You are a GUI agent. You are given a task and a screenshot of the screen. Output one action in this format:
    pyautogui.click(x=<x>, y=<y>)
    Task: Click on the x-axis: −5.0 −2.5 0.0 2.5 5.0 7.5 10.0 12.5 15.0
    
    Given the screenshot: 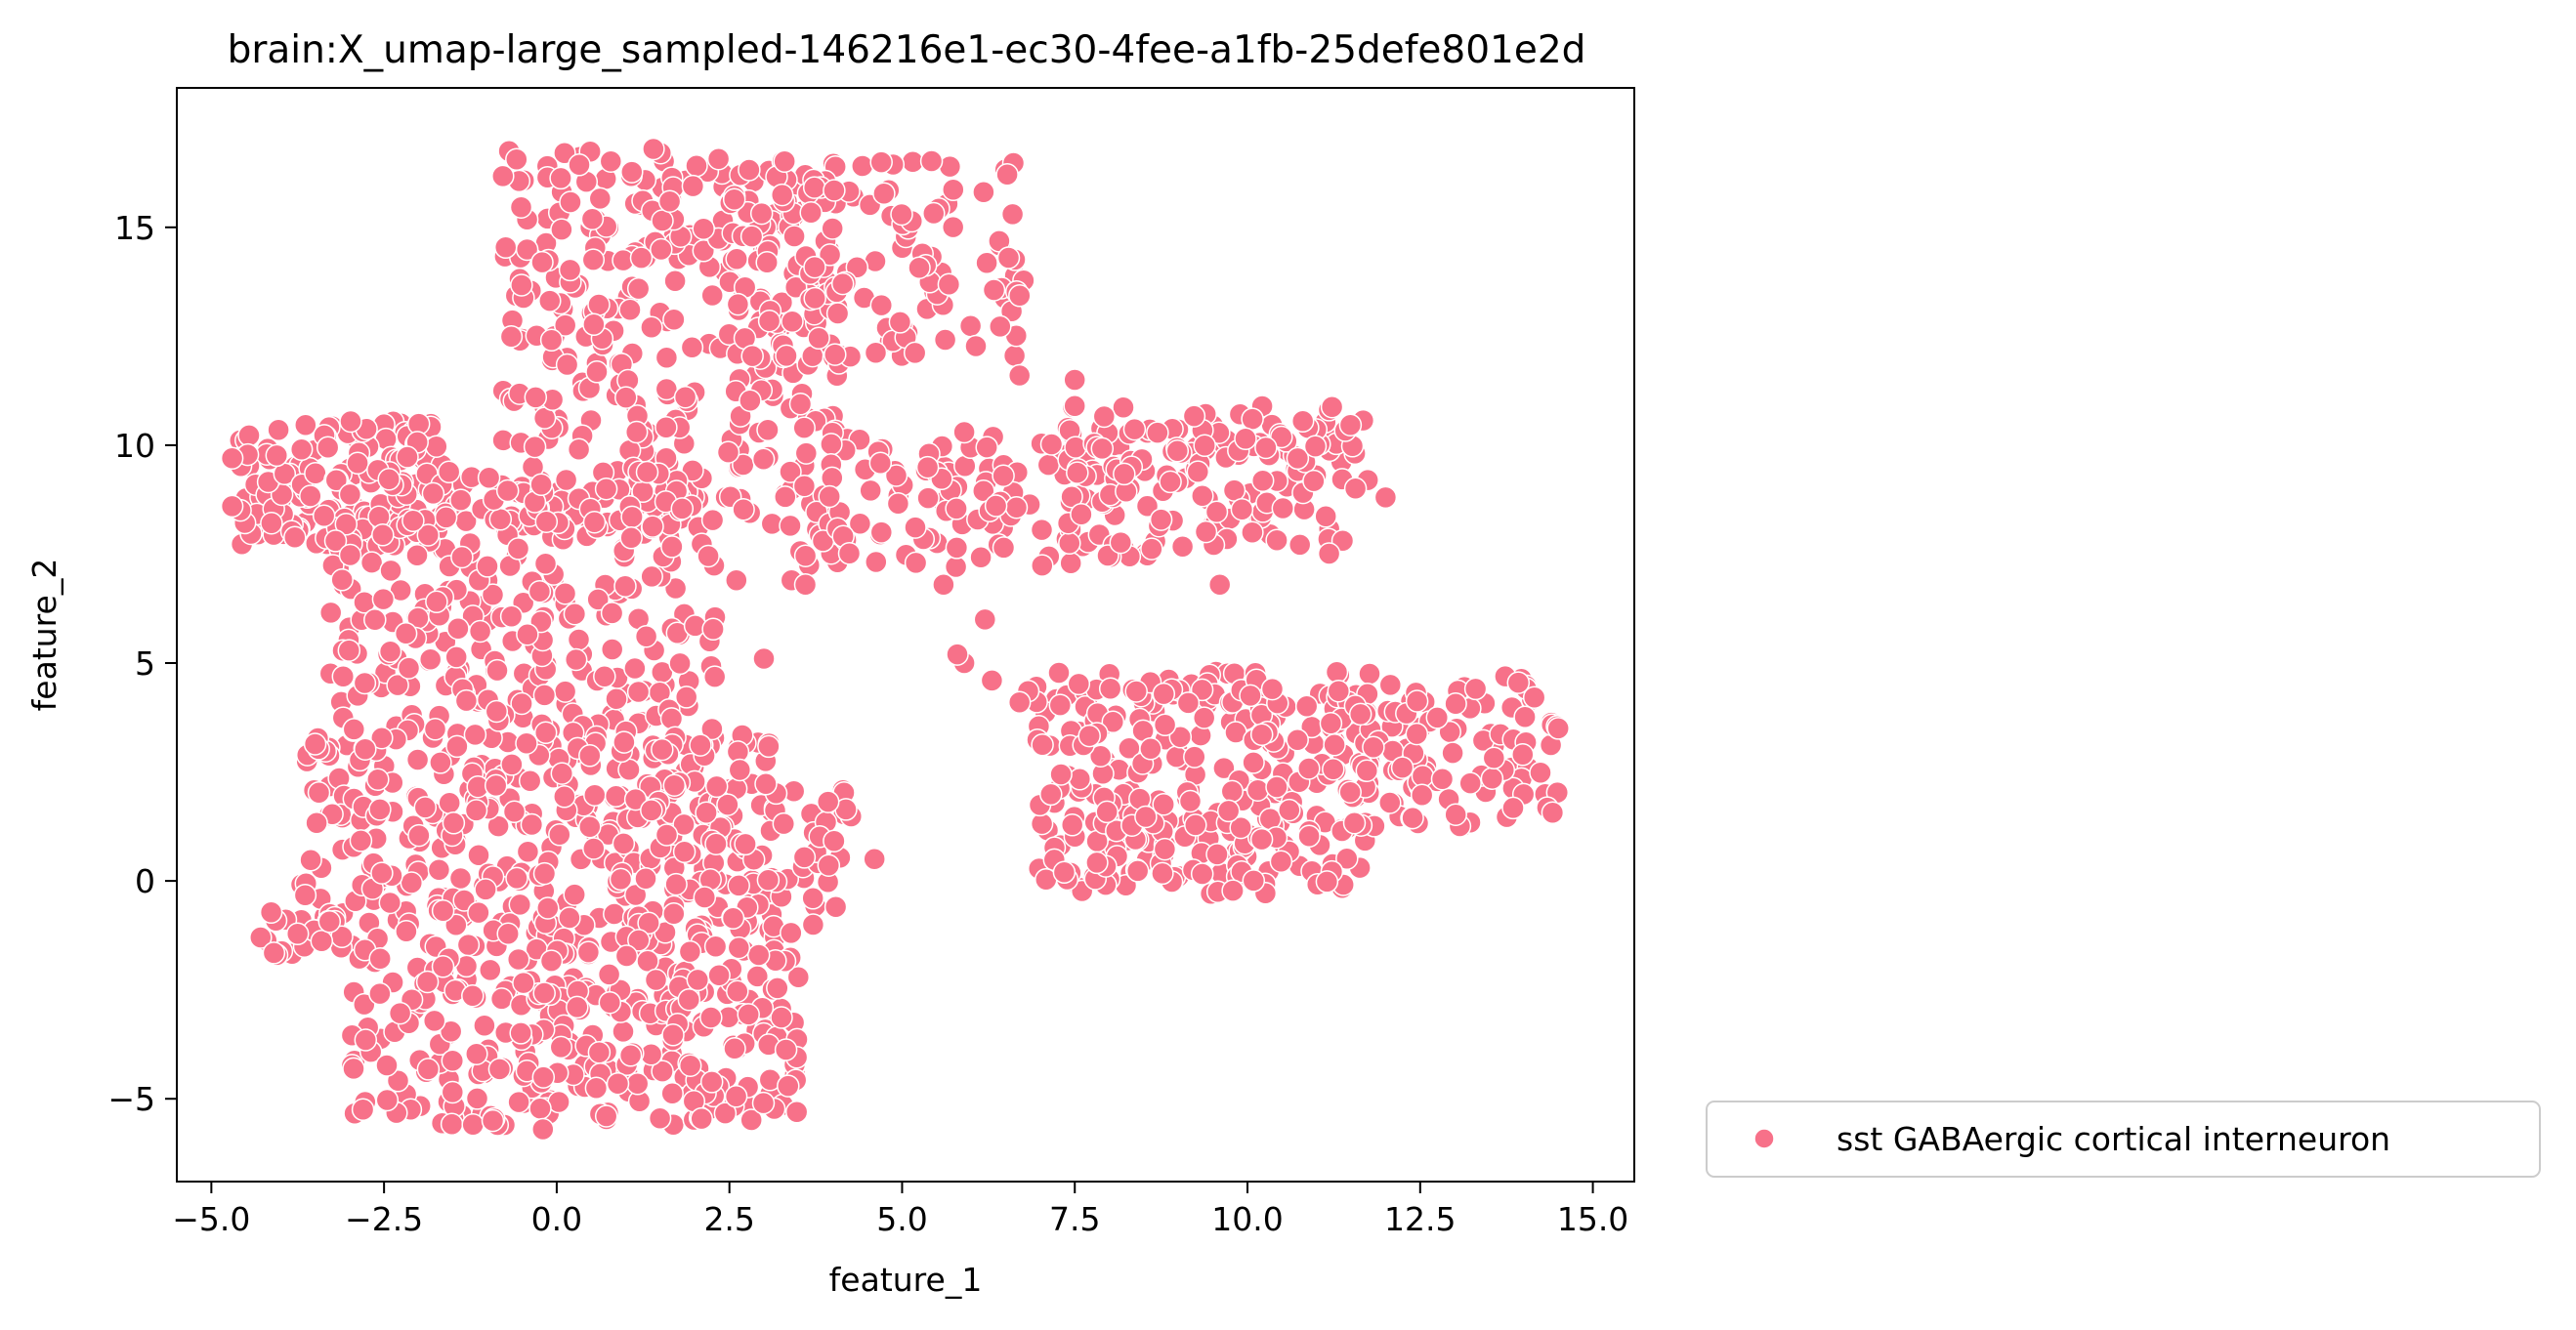 What is the action you would take?
    pyautogui.click(x=900, y=1210)
    